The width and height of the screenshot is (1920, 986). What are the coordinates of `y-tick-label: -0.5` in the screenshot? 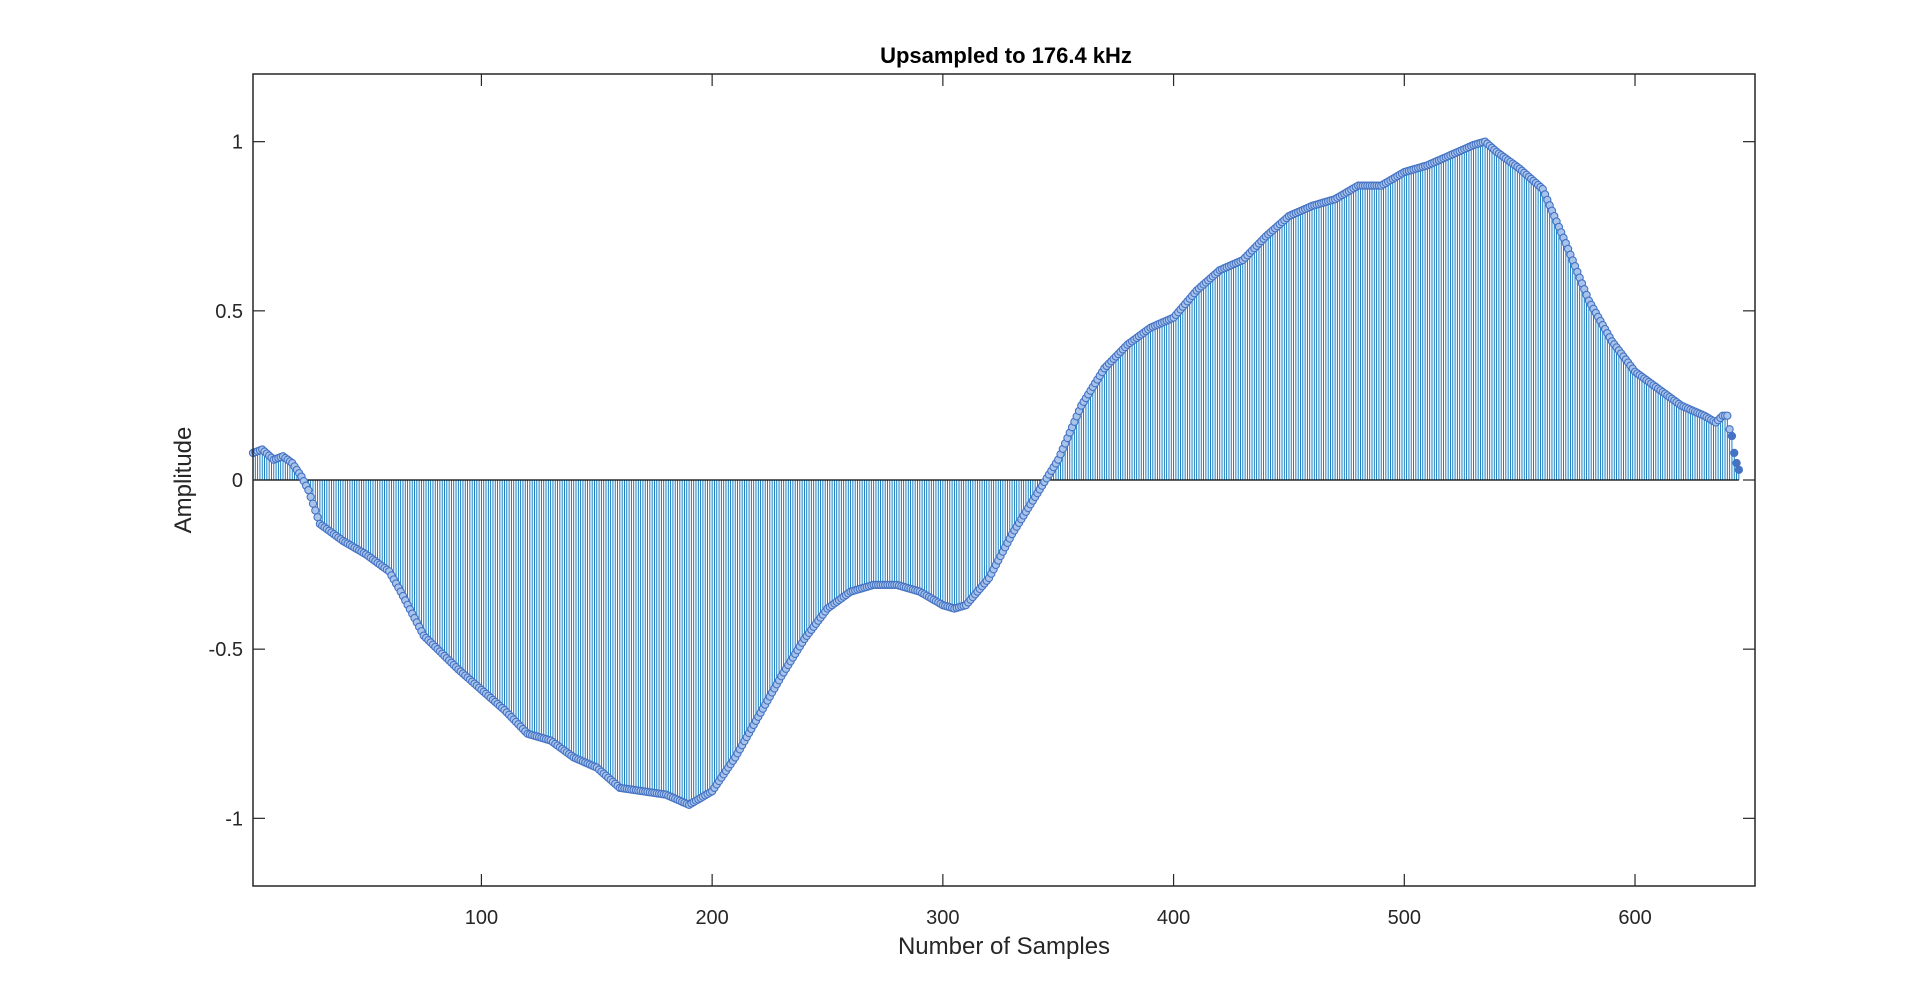 It's located at (226, 650).